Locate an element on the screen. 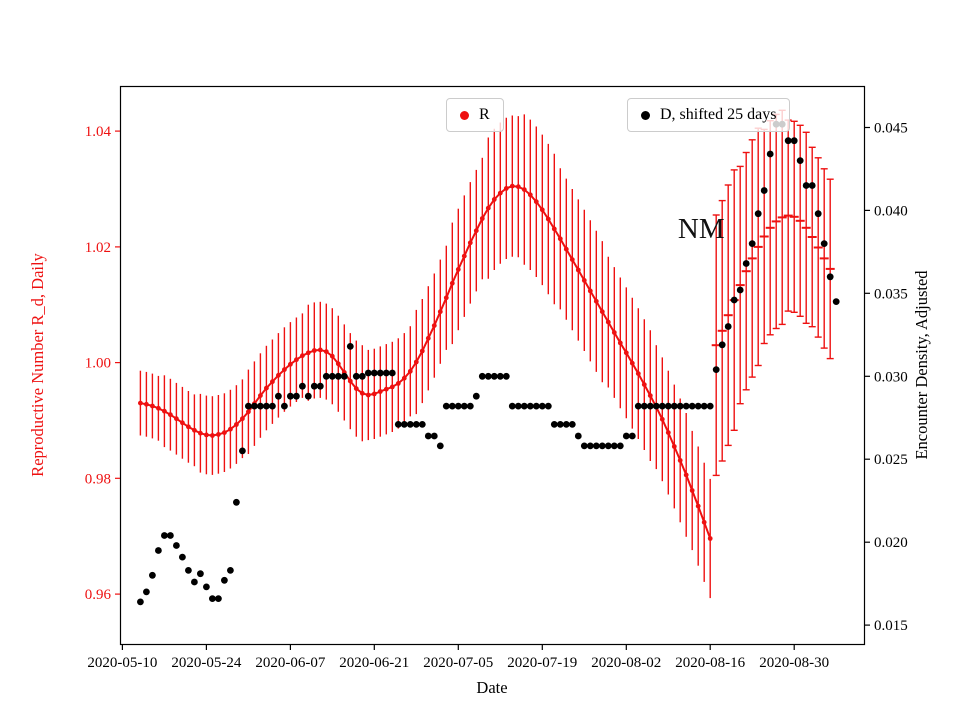 This screenshot has width=960, height=720. svg-text: 0.045 is located at coordinates (891, 129).